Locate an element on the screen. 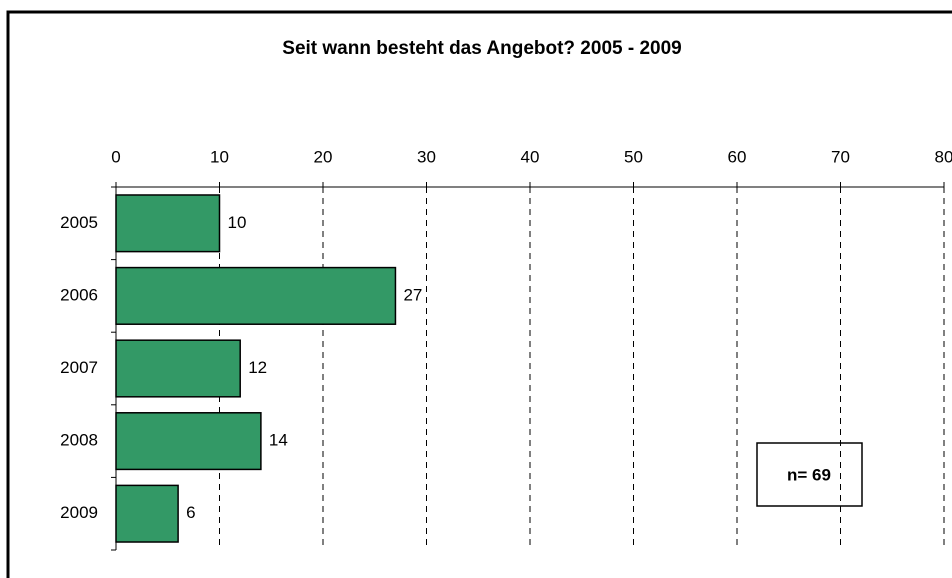 The height and width of the screenshot is (578, 952). x-tick-label: 40 is located at coordinates (530, 156).